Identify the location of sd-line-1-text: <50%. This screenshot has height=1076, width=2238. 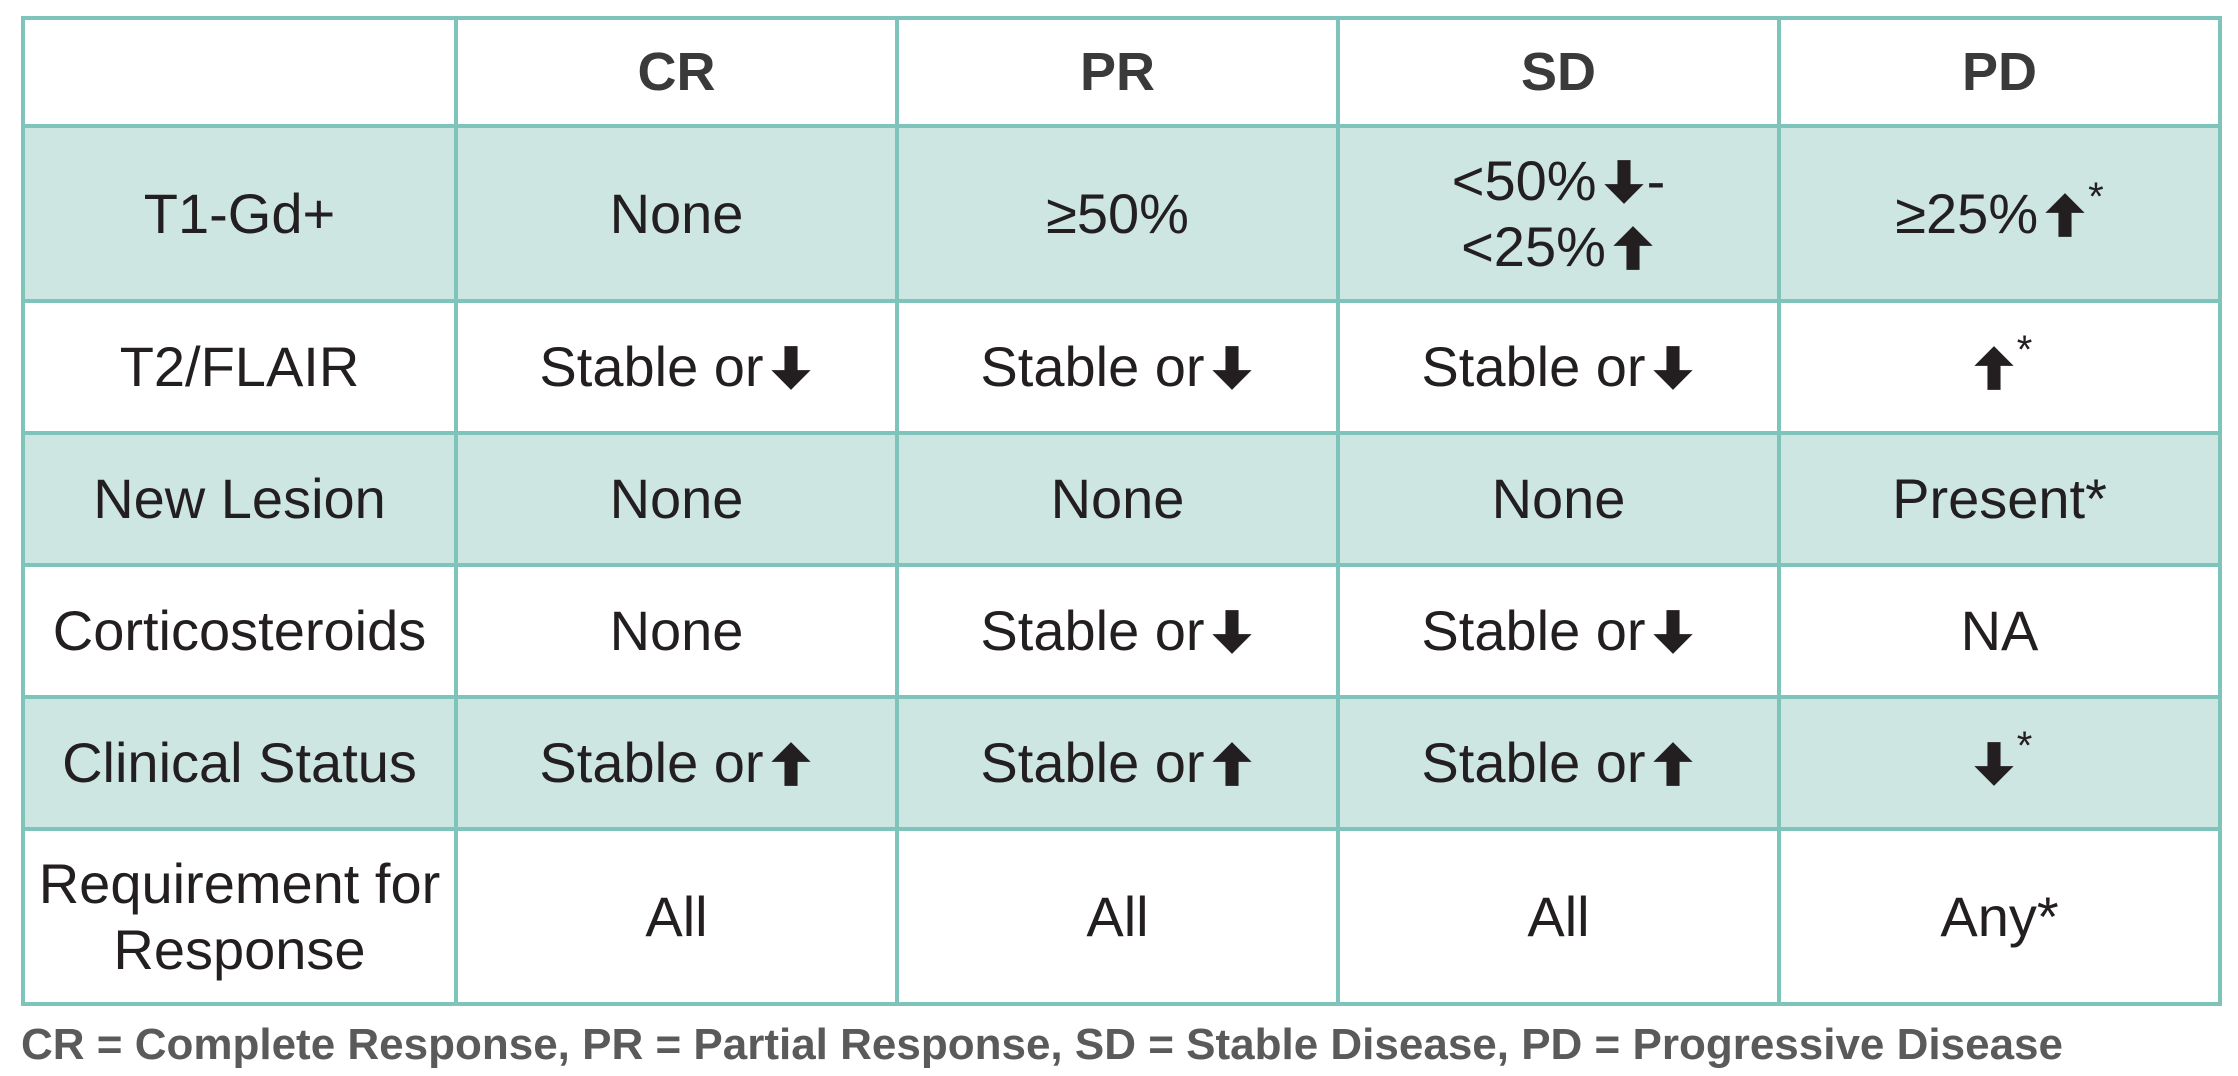
(1524, 180).